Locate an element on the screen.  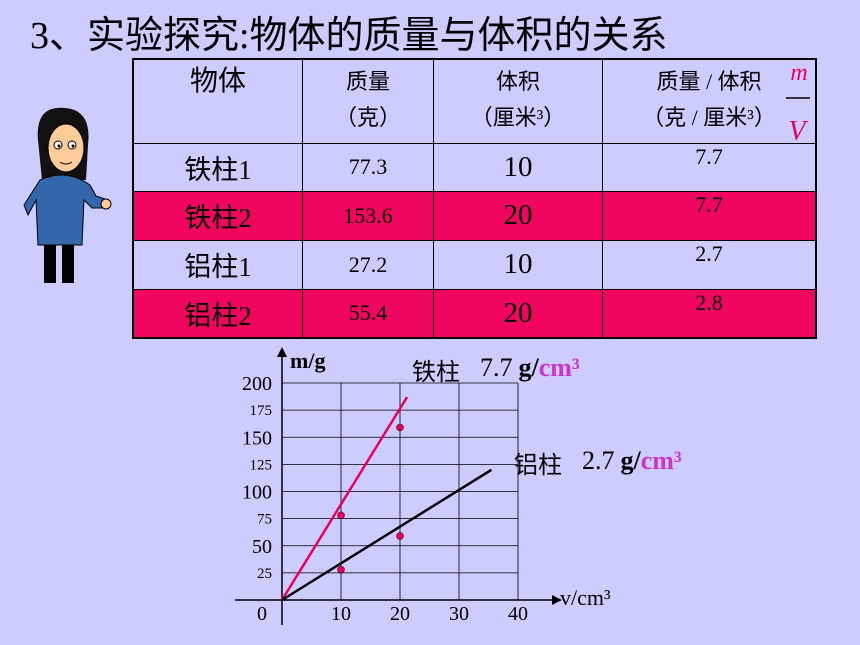
slide-title: 3、实验探究:物体的质量与体积的关系 is located at coordinates (349, 36).